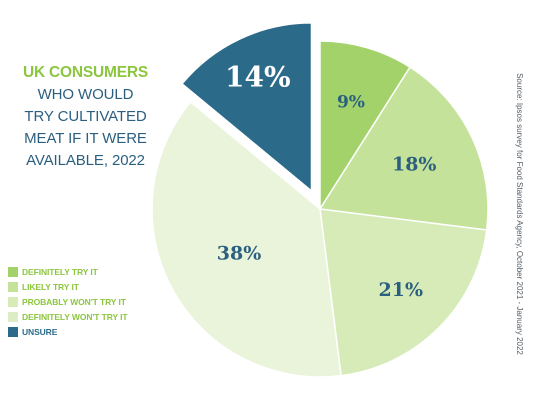  Describe the element at coordinates (68, 331) in the screenshot. I see `legend-item-unsure: UNSURE` at that location.